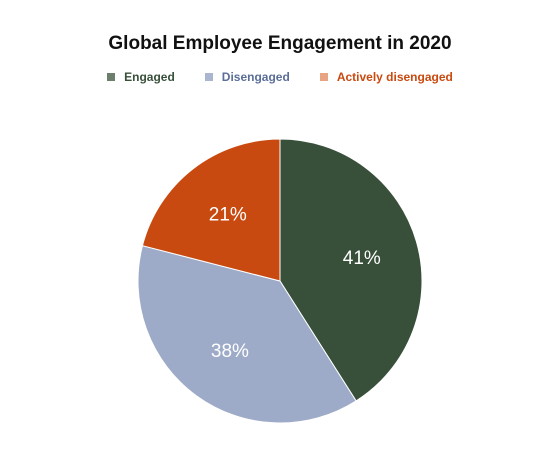  I want to click on legend-swatch-disengaged, so click(208, 77).